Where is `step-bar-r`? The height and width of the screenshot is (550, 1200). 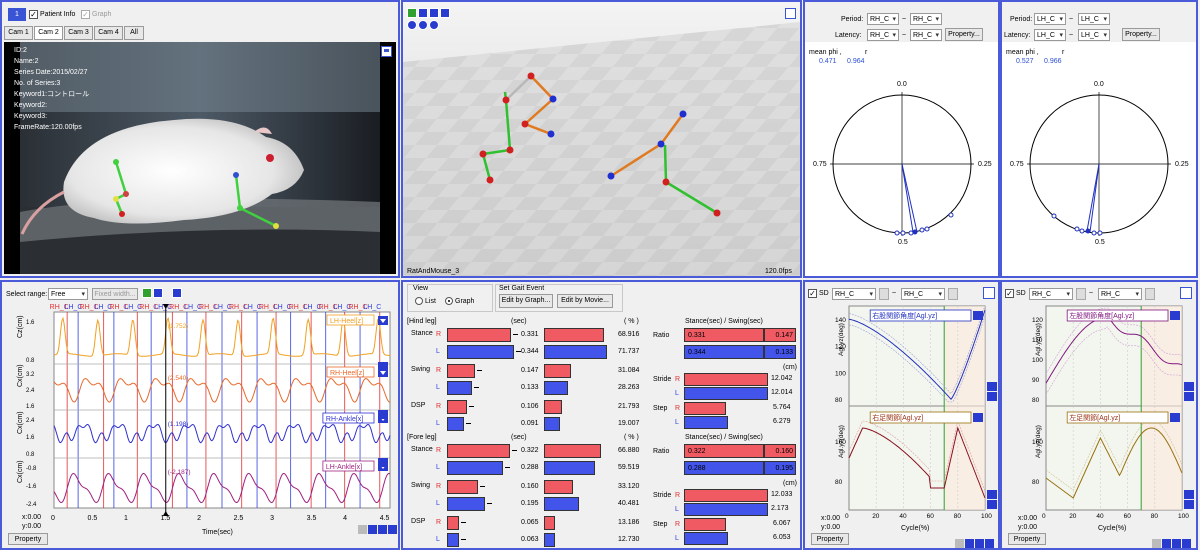 step-bar-r is located at coordinates (705, 408).